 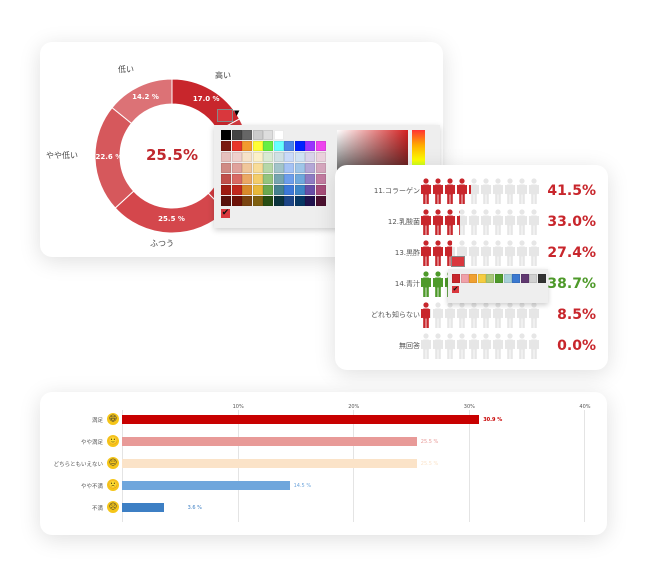 What do you see at coordinates (237, 113) in the screenshot?
I see `chevron-down-icon: ▼` at bounding box center [237, 113].